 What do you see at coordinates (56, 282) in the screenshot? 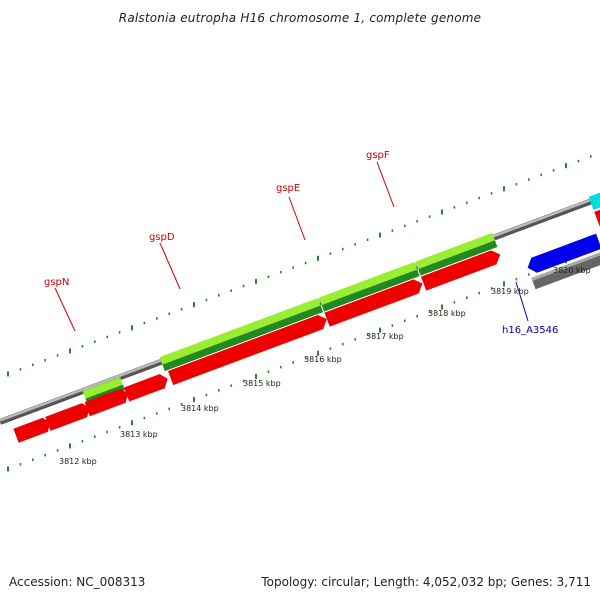
I see `gene-label-gspN: gspN` at bounding box center [56, 282].